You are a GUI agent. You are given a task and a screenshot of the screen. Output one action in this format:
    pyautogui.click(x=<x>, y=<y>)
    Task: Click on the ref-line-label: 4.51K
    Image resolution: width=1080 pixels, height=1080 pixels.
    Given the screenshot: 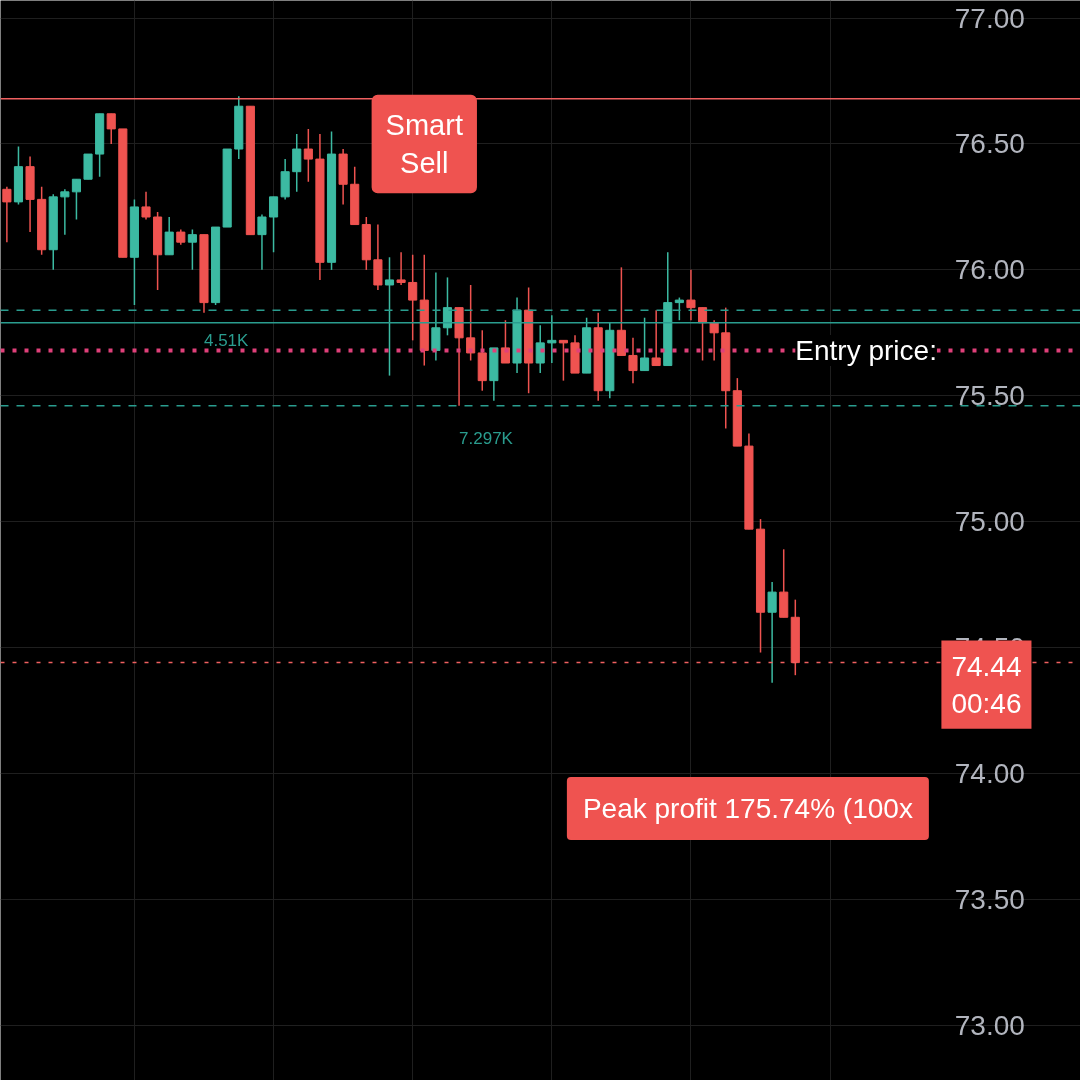 What is the action you would take?
    pyautogui.click(x=226, y=340)
    